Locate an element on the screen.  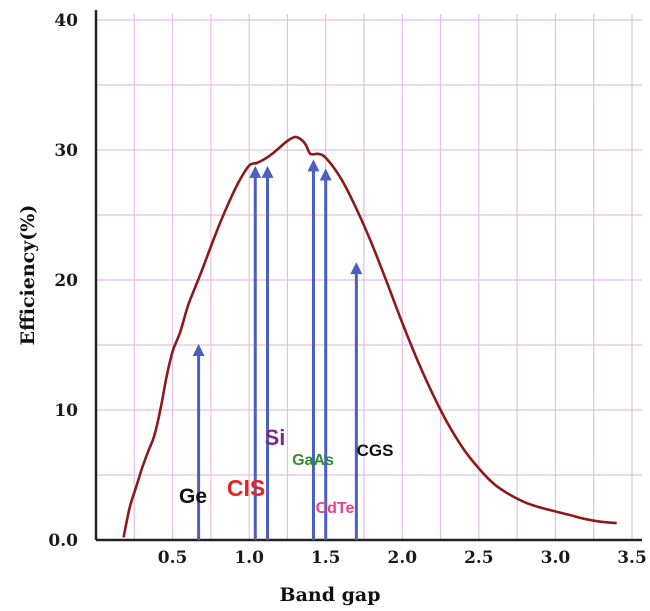
y-axis-title: Efficiency(%) is located at coordinates (28, 275).